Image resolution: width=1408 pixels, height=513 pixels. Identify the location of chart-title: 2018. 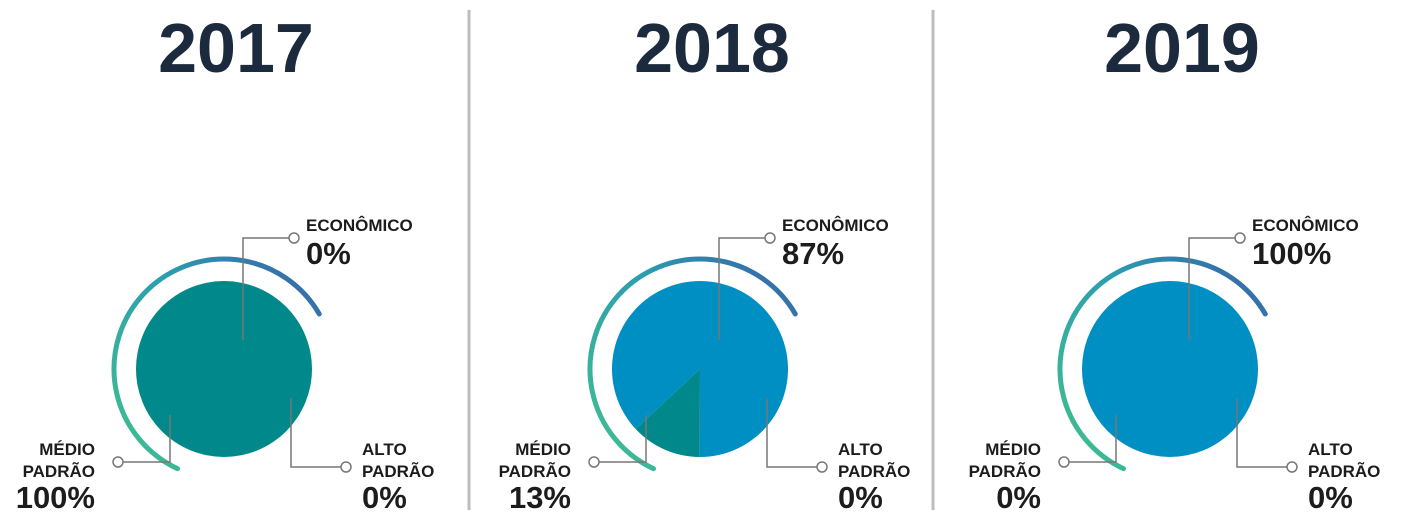
(712, 48).